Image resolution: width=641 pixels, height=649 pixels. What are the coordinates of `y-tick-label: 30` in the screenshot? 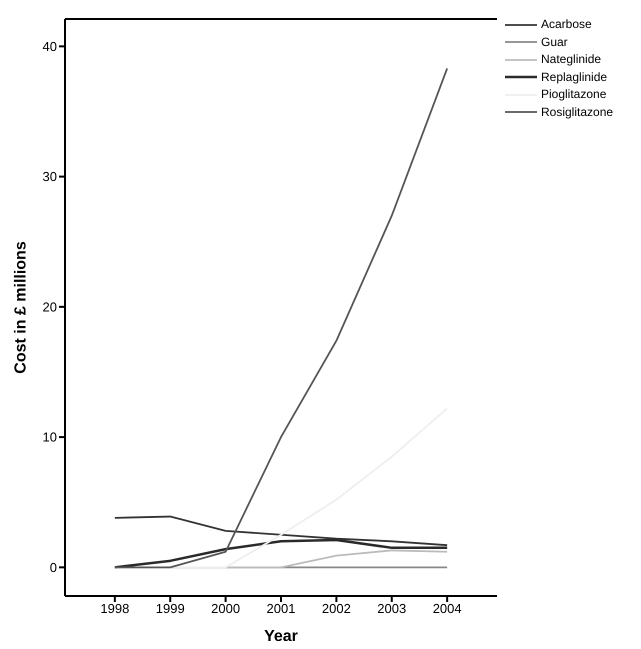 It's located at (49, 176).